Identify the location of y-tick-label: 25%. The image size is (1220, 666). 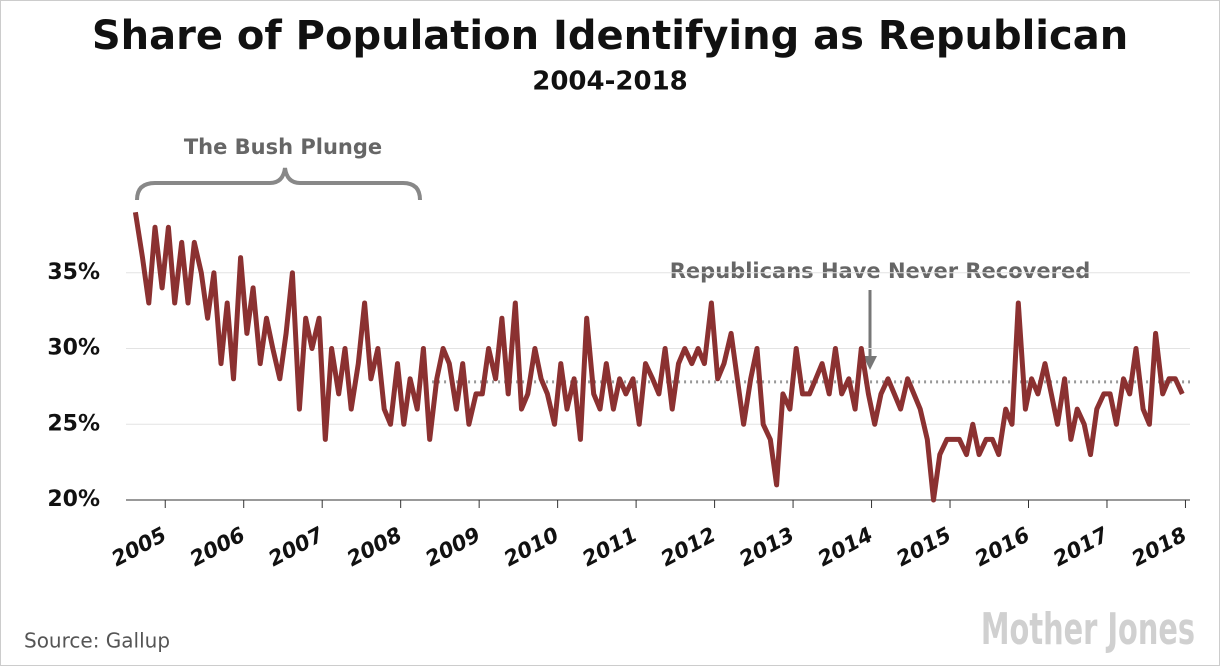
(73, 423).